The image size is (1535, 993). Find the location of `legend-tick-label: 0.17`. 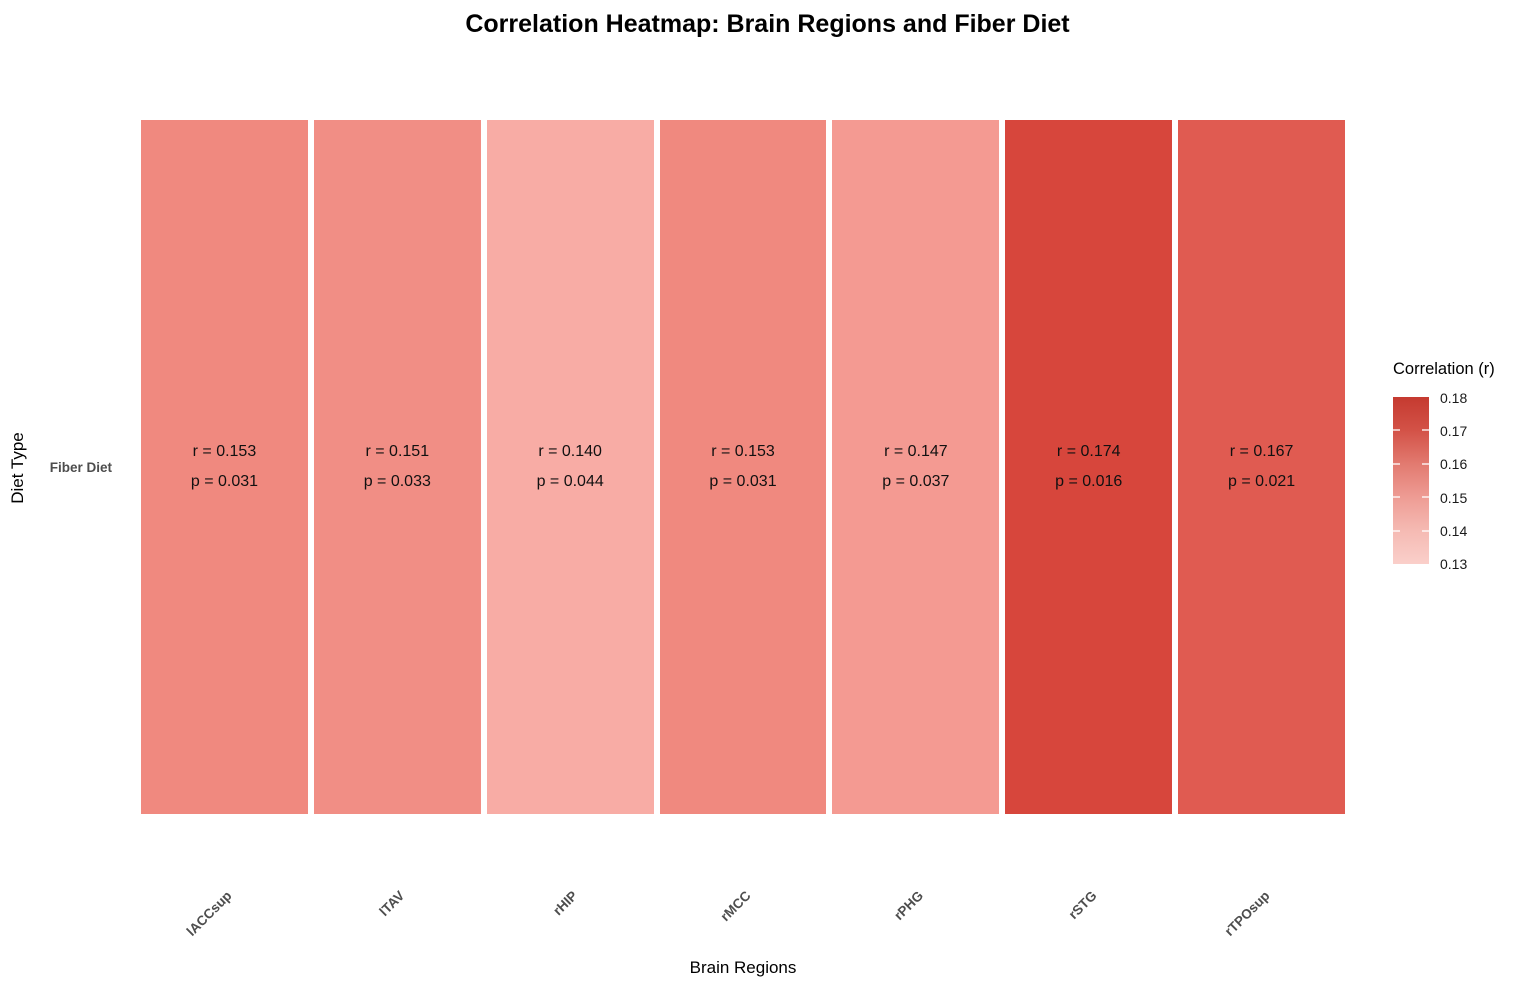

legend-tick-label: 0.17 is located at coordinates (1454, 431).